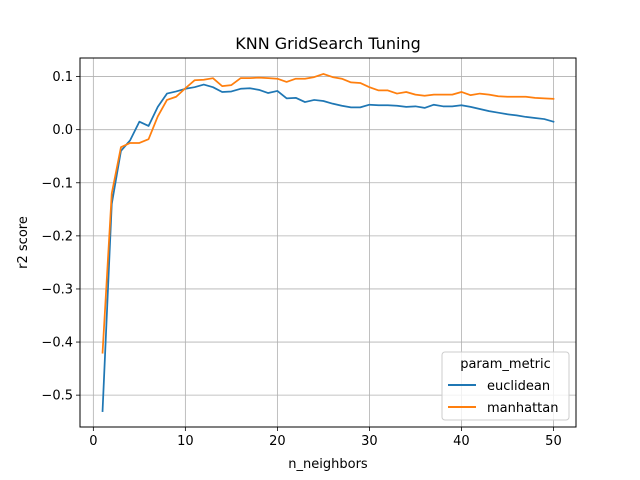 The height and width of the screenshot is (480, 640). What do you see at coordinates (93, 441) in the screenshot?
I see `x-tick-label: 0` at bounding box center [93, 441].